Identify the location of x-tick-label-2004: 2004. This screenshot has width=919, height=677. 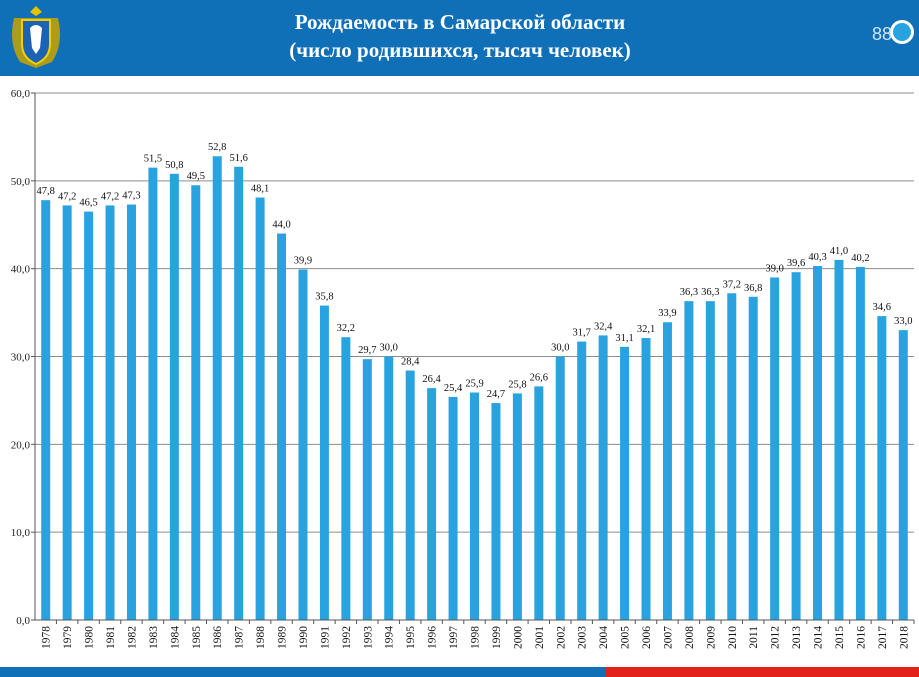
(604, 637).